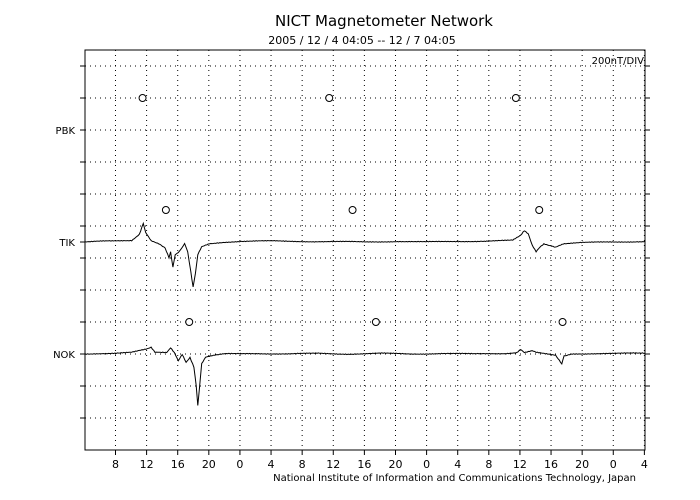 This screenshot has height=500, width=700. What do you see at coordinates (380, 460) in the screenshot?
I see `x-axis: 8 12 16 20 0 4 8 12 16 20 0 4 8 12 16 20 0 4` at bounding box center [380, 460].